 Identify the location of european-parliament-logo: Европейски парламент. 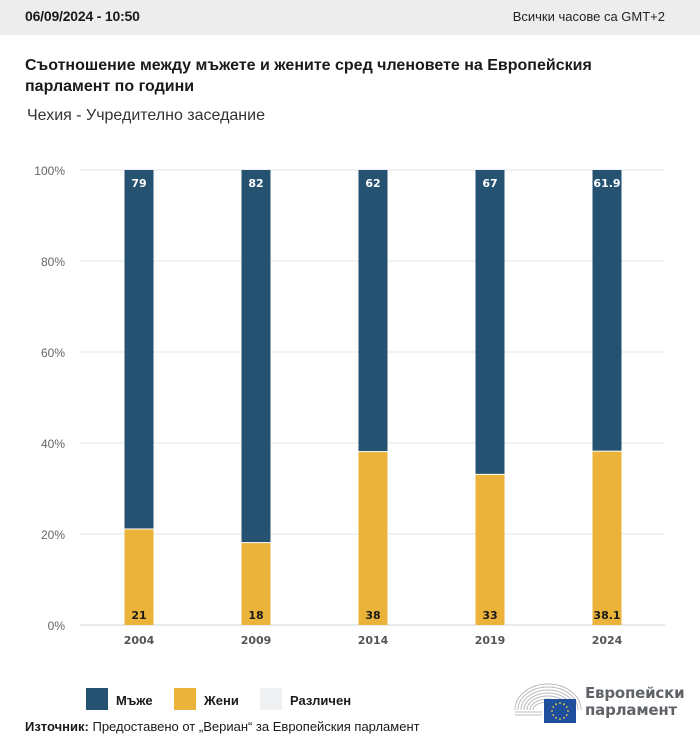
(602, 702).